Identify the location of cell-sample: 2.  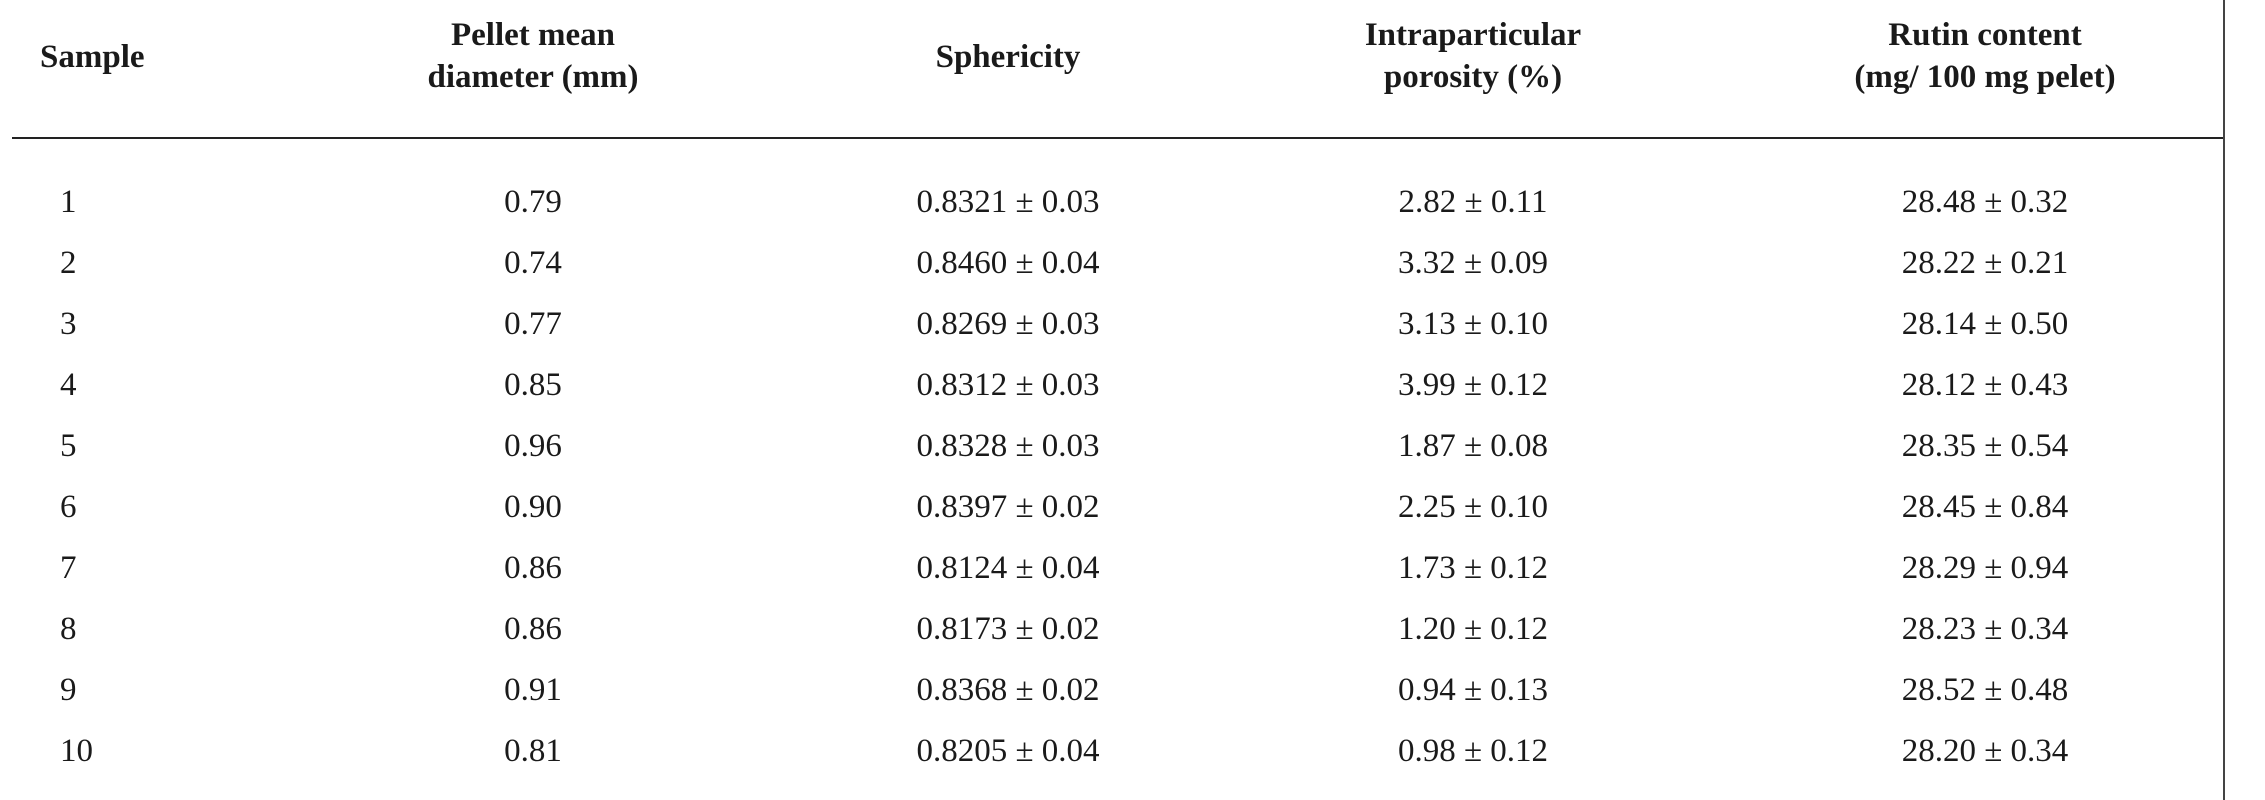
(68, 263).